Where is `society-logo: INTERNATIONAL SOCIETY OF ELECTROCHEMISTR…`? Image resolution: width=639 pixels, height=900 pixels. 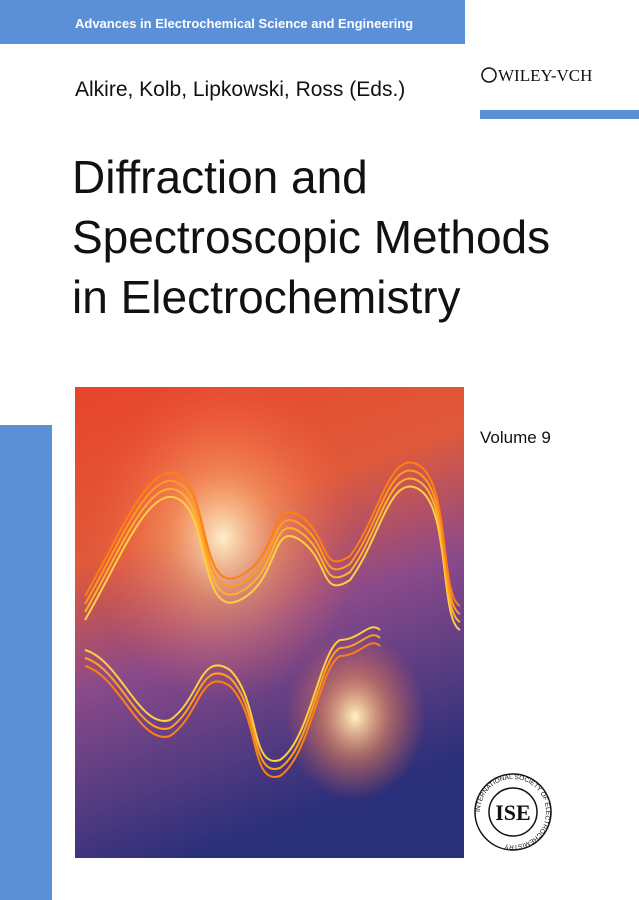
society-logo: INTERNATIONAL SOCIETY OF ELECTROCHEMISTR… is located at coordinates (513, 812).